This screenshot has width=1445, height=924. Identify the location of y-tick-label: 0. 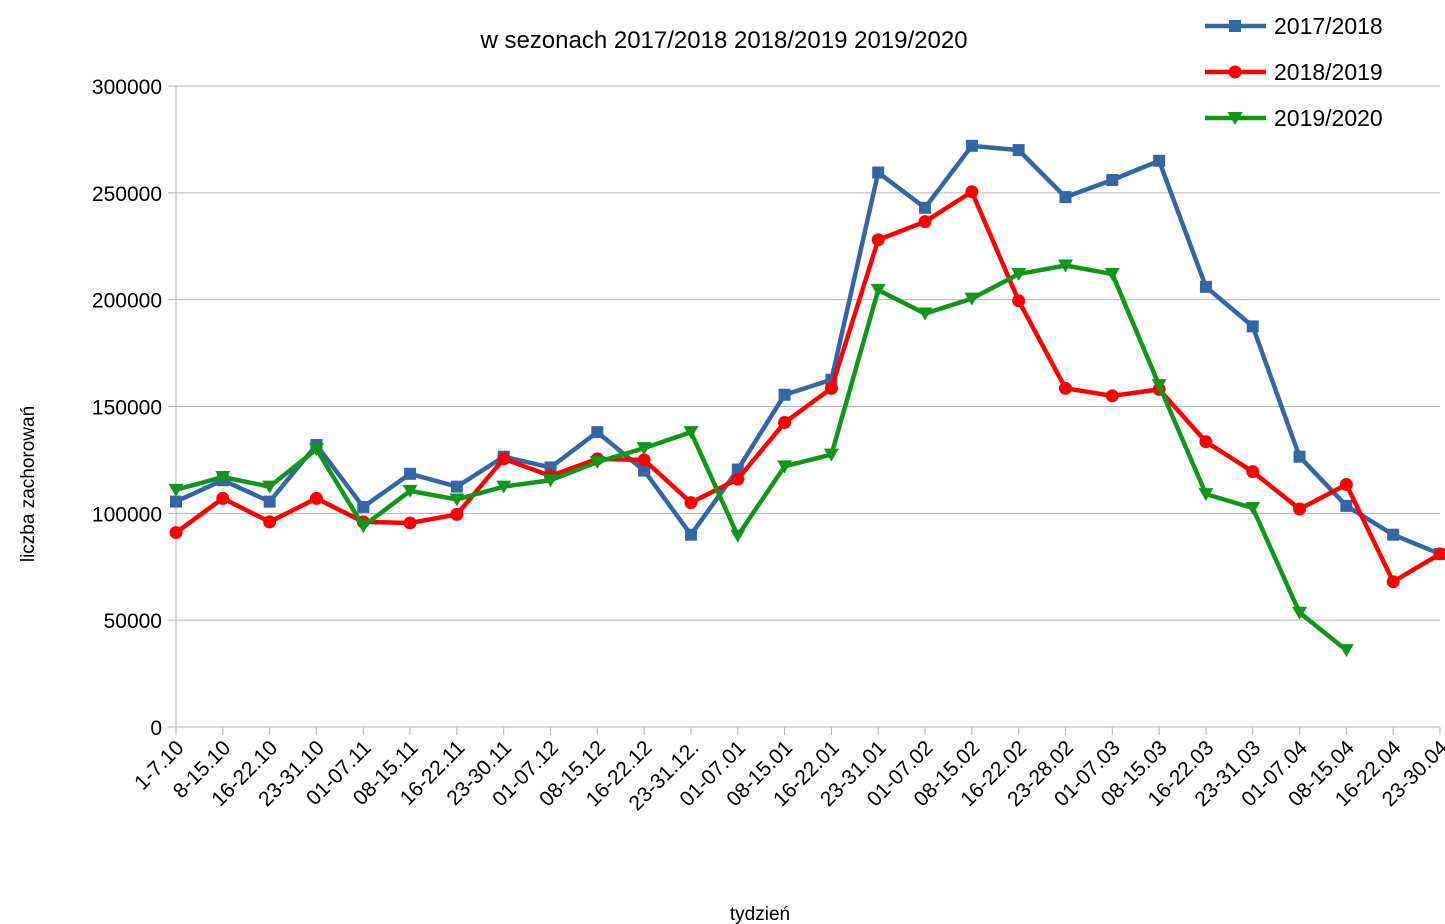
(156, 728).